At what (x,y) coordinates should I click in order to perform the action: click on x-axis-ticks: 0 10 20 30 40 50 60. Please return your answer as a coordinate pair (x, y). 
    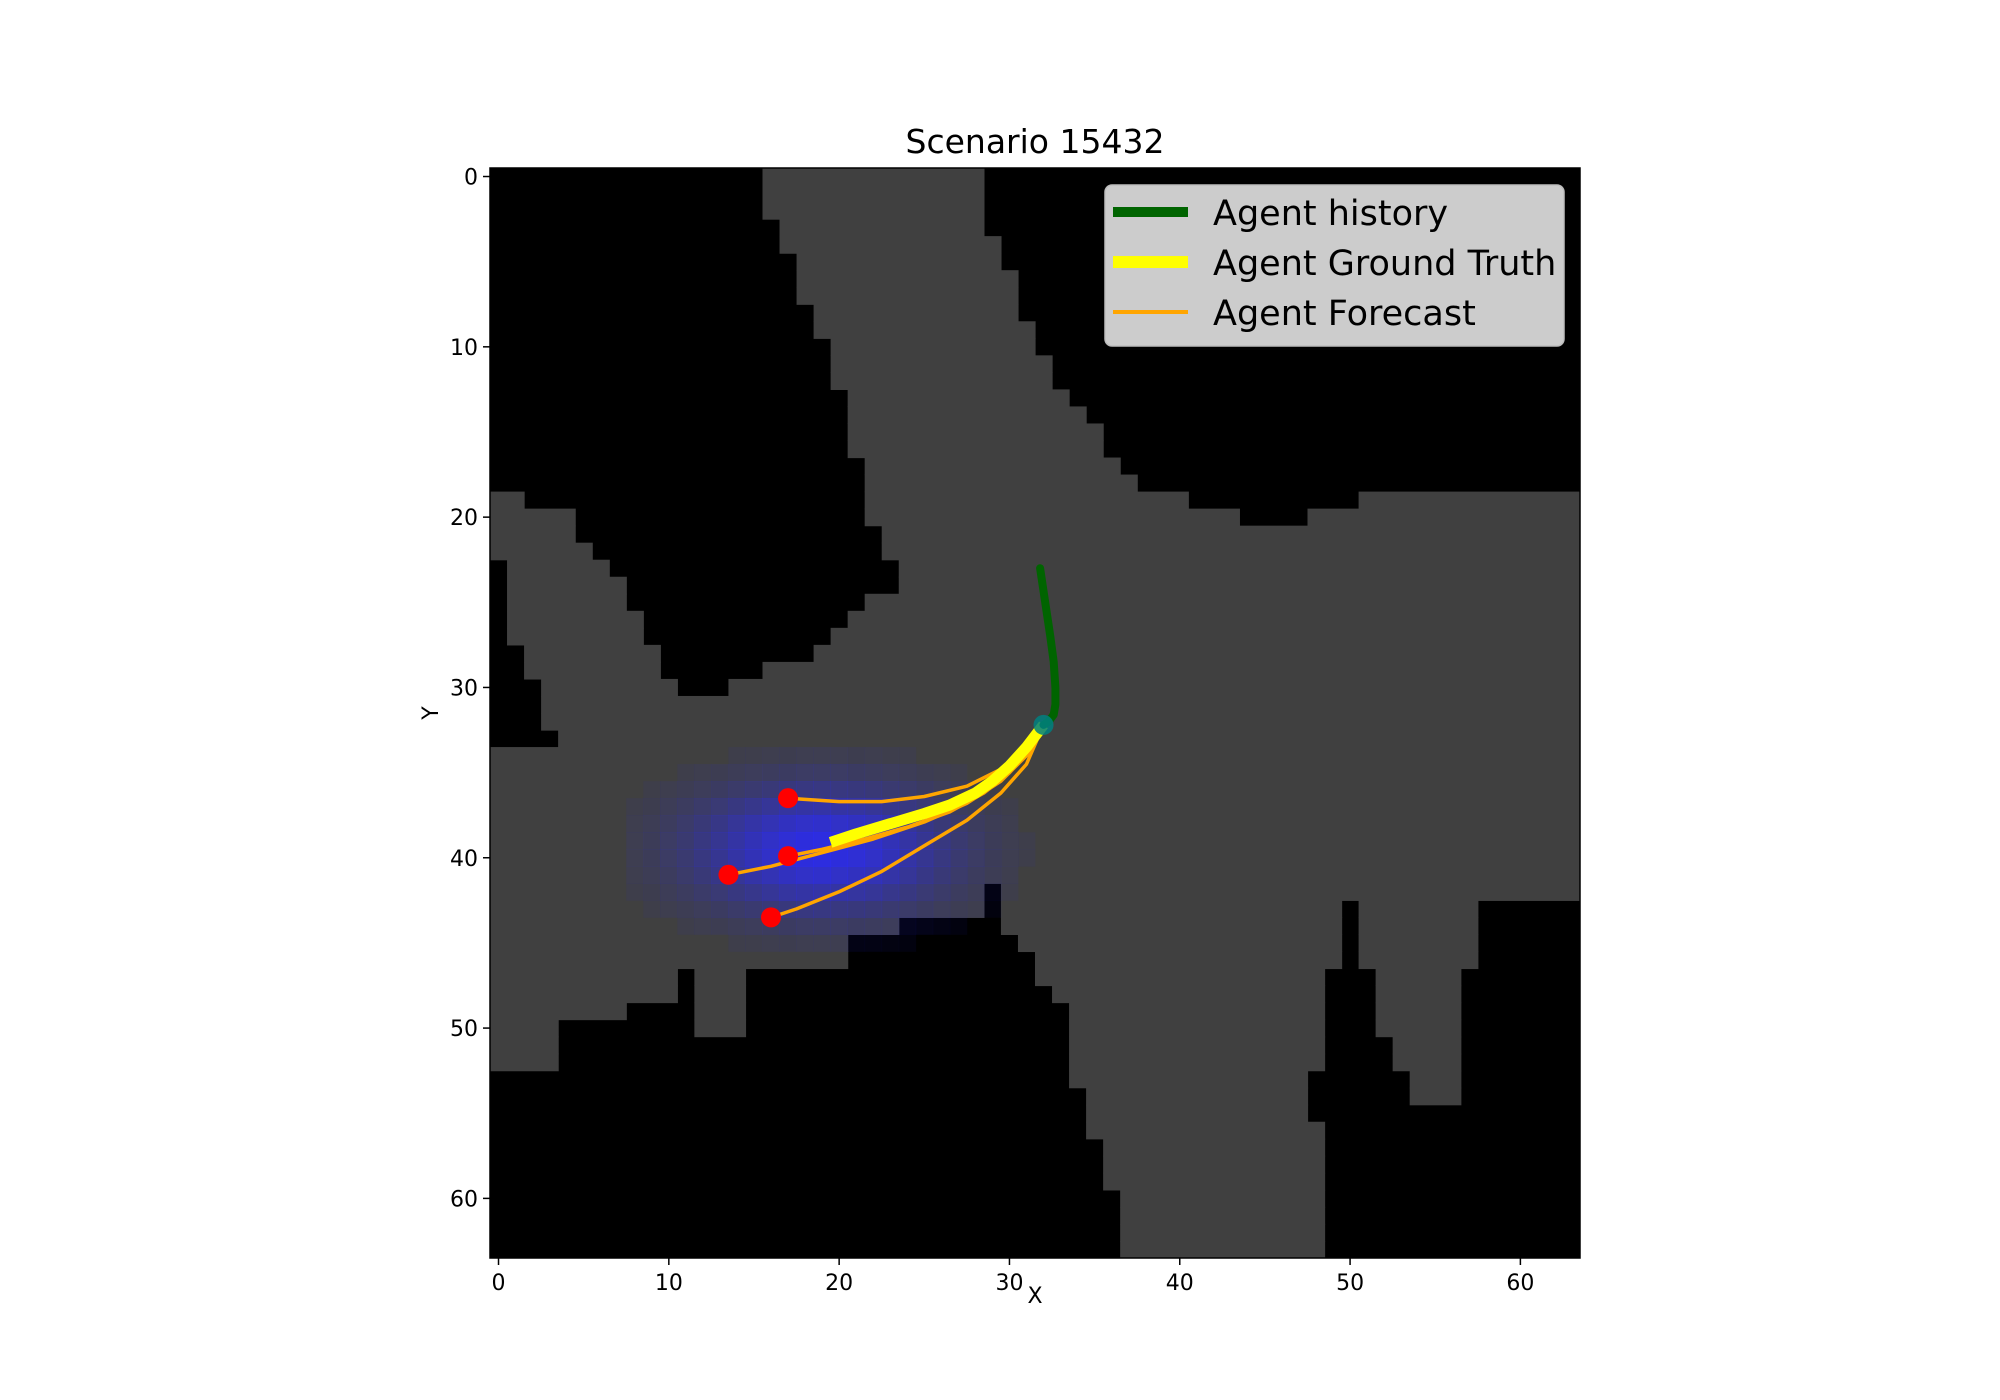
    Looking at the image, I should click on (1013, 1277).